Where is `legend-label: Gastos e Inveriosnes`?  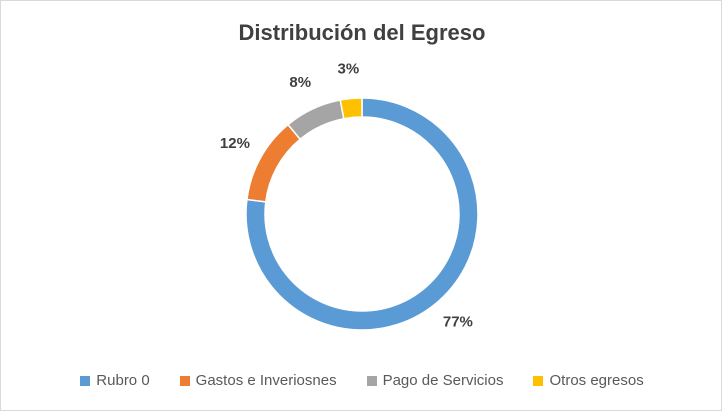
legend-label: Gastos e Inveriosnes is located at coordinates (266, 380).